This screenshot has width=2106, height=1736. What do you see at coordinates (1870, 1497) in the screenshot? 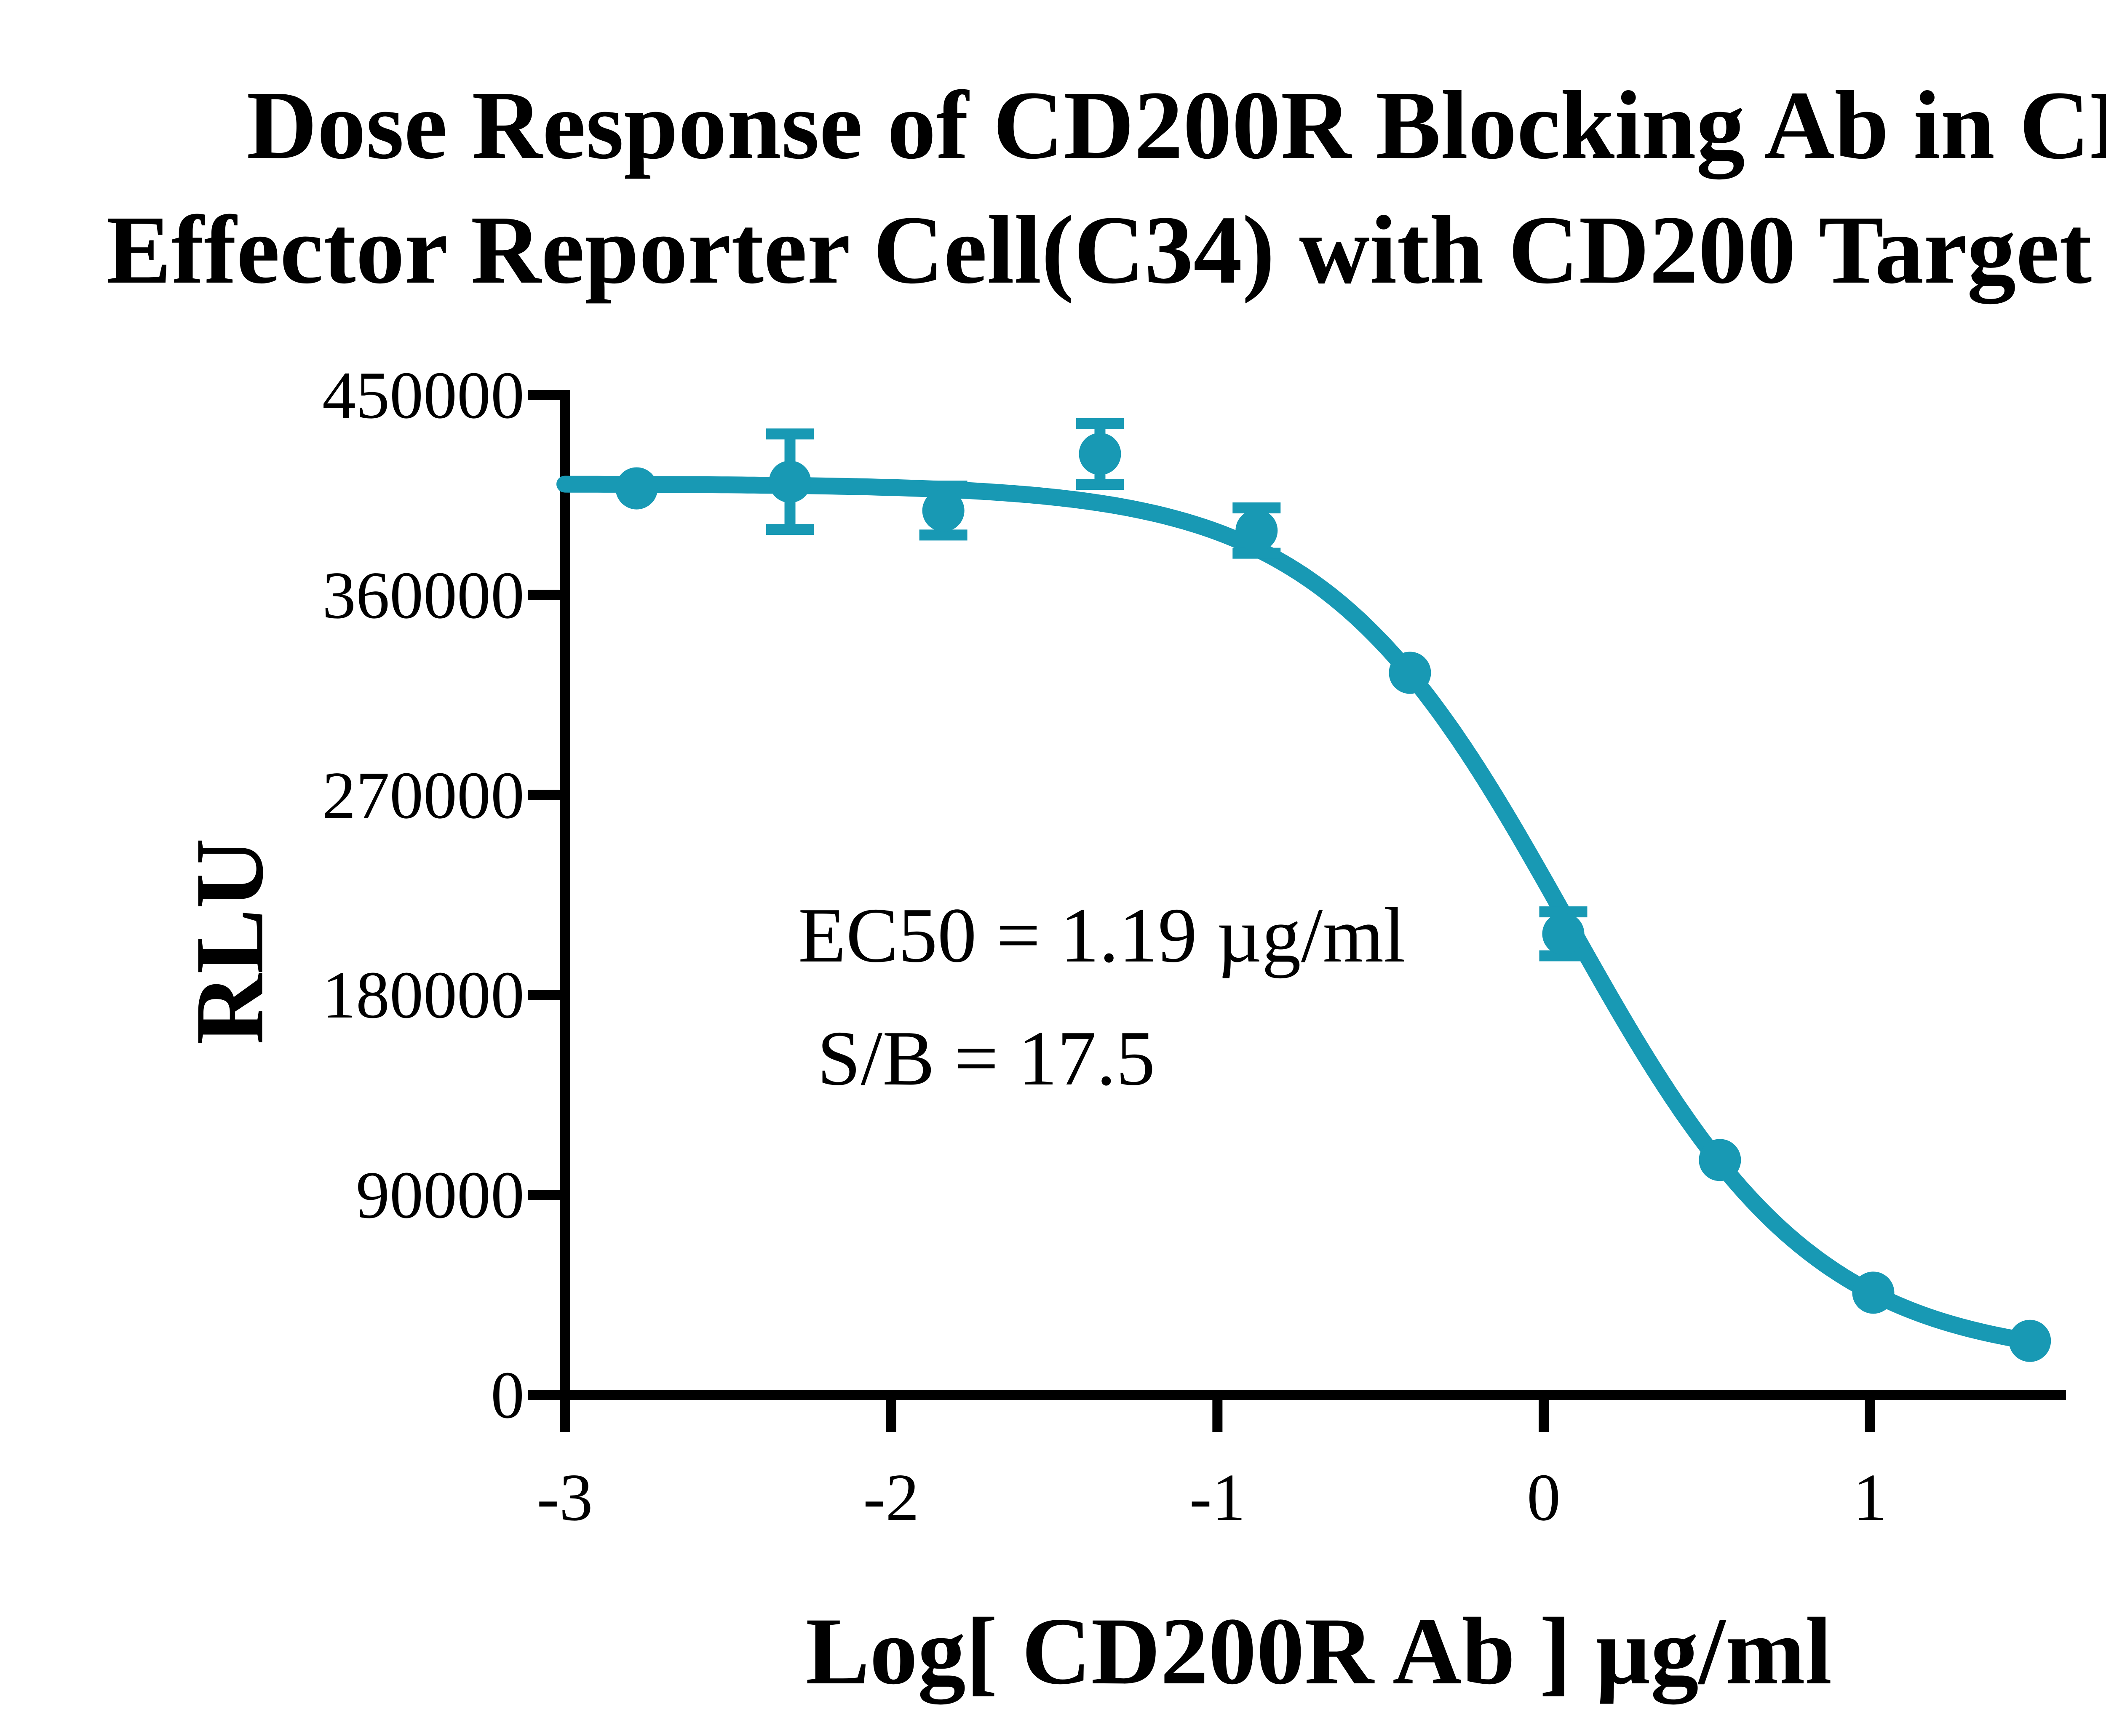
I see `x-tick-label: 1` at bounding box center [1870, 1497].